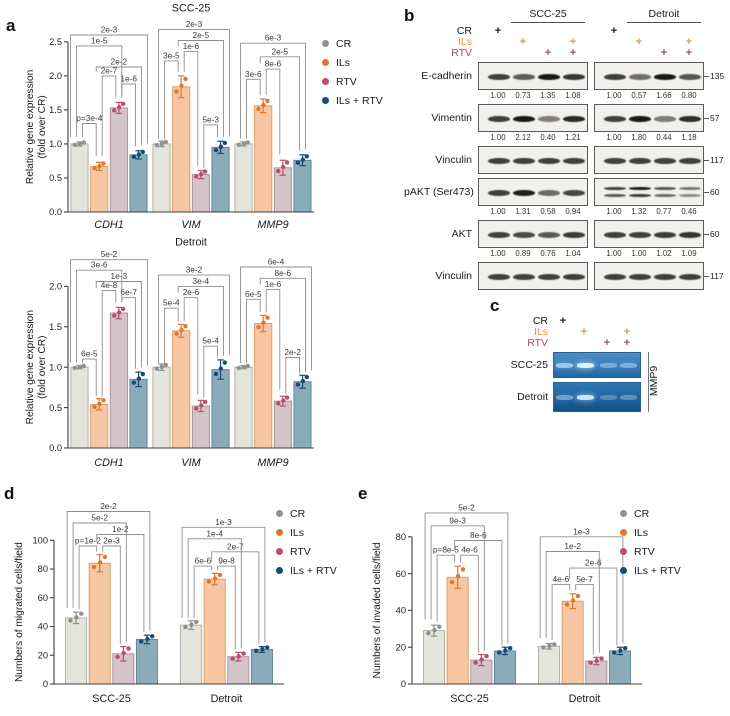 This screenshot has width=730, height=716. I want to click on legend-item: ILs, so click(352, 62).